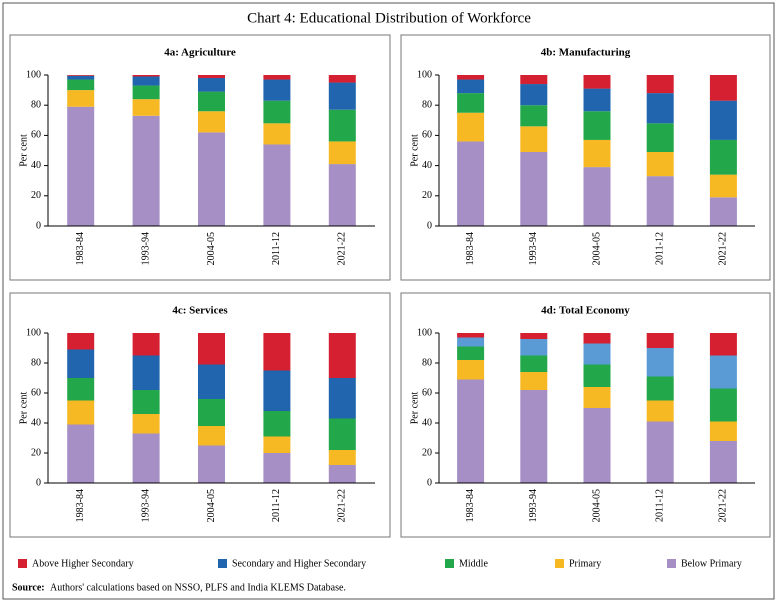  Describe the element at coordinates (36, 392) in the screenshot. I see `y-tick-label: 60` at that location.